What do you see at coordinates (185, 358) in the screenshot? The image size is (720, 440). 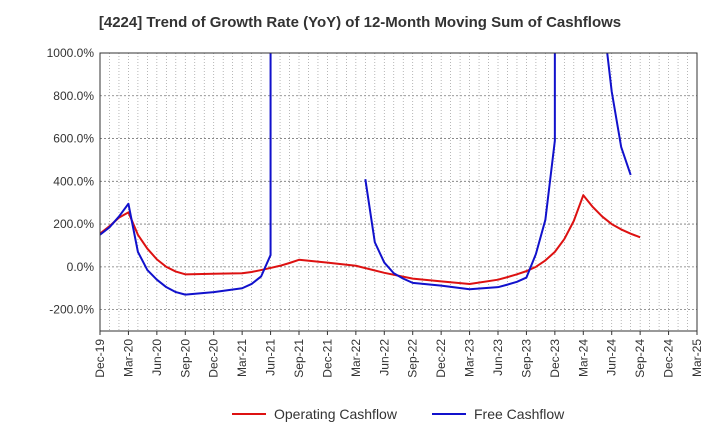 I see `x-tick-label: Sep-20` at bounding box center [185, 358].